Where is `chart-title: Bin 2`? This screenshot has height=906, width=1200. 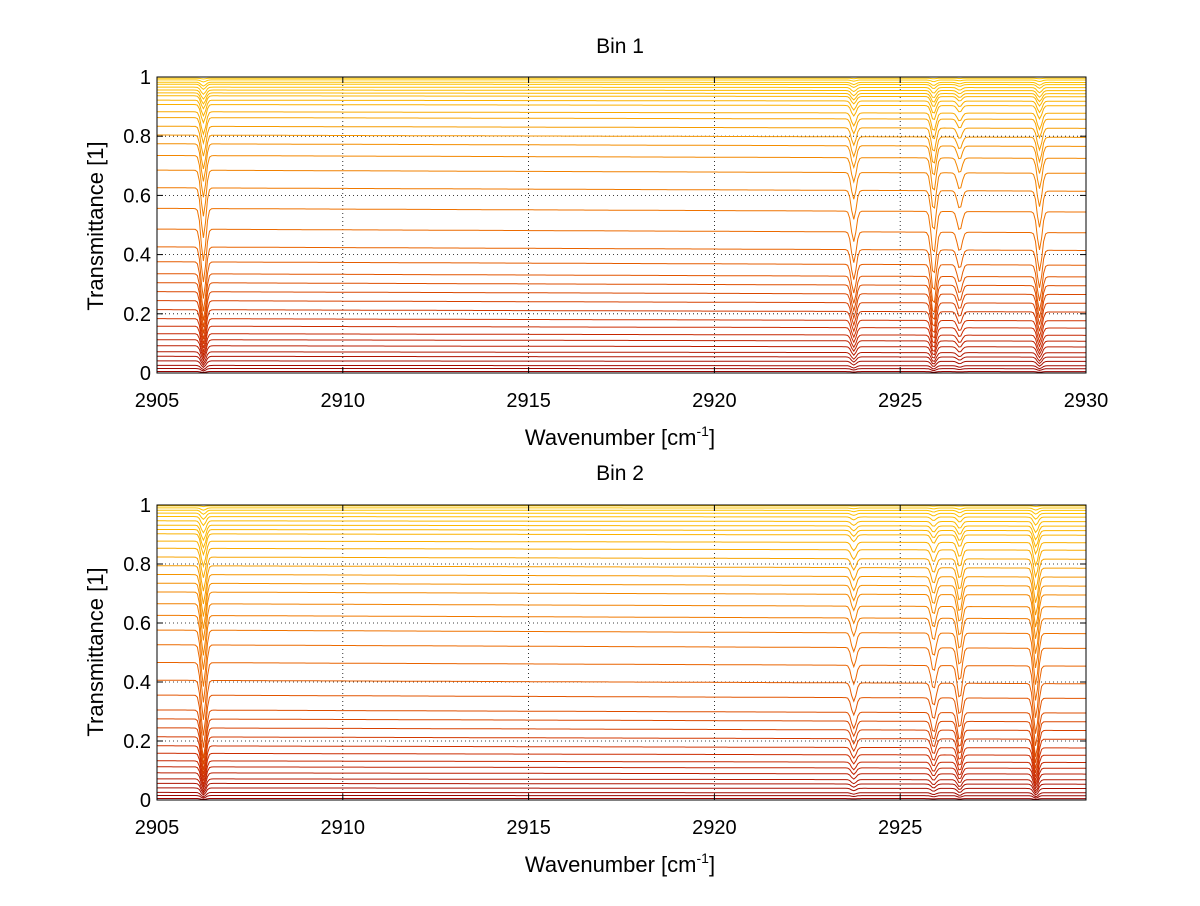 chart-title: Bin 2 is located at coordinates (620, 473).